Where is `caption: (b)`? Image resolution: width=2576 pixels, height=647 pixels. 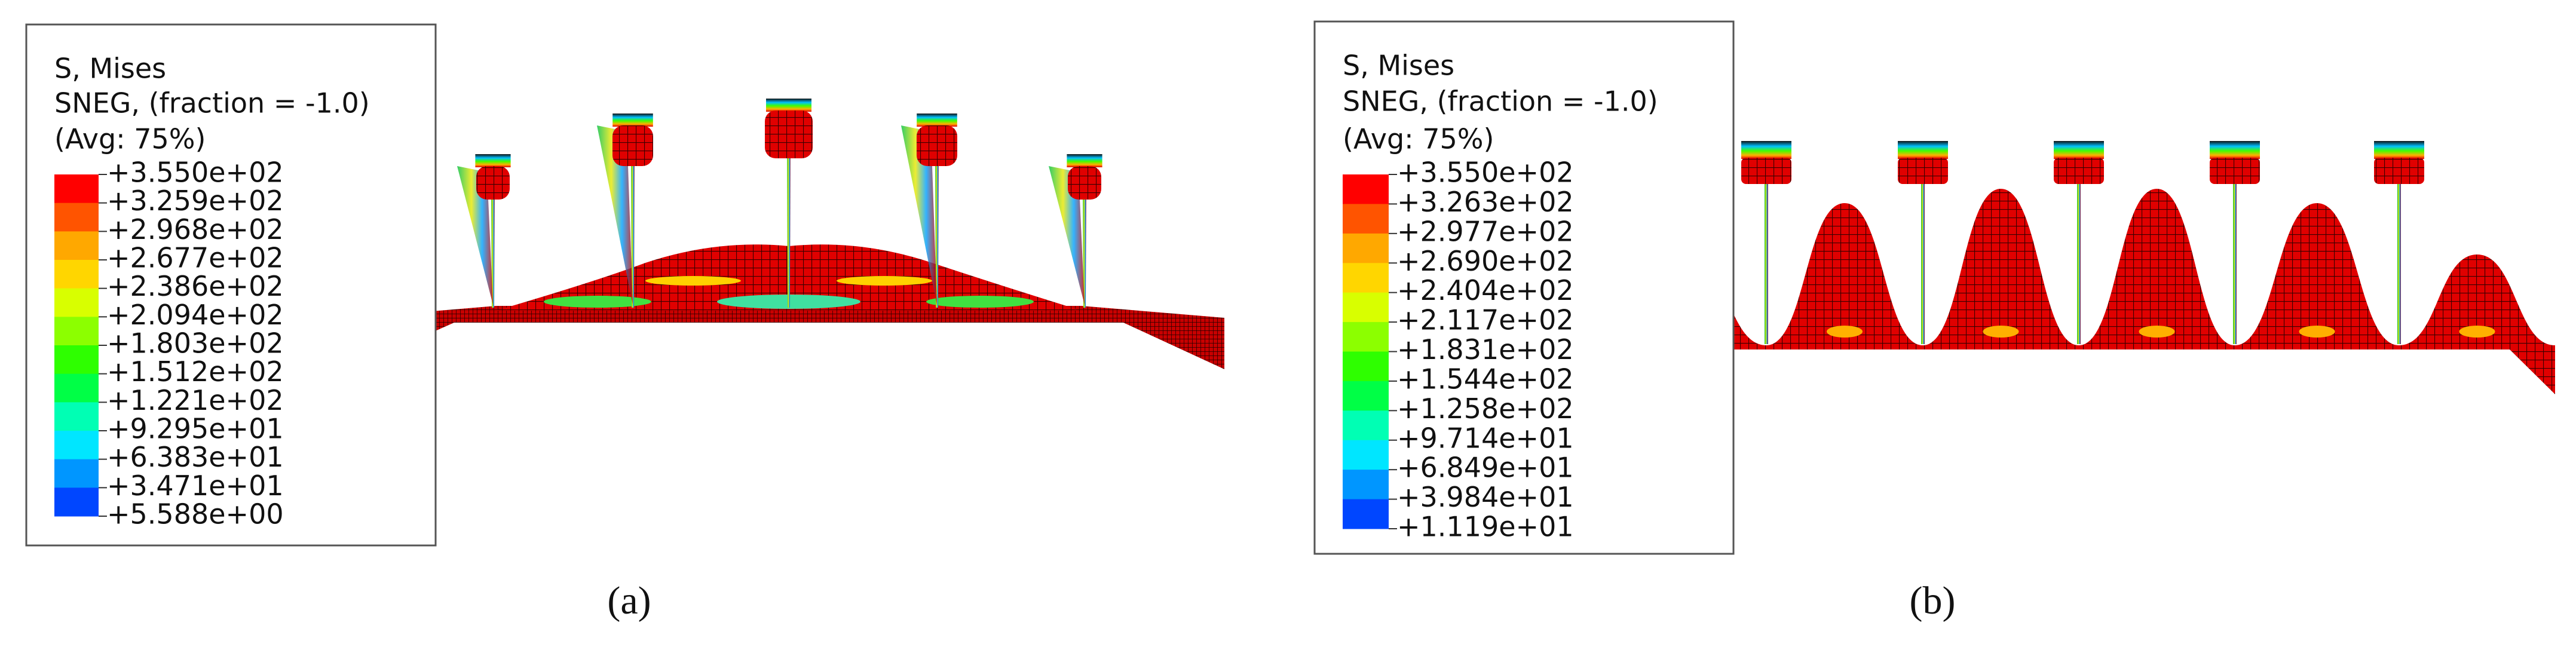 caption: (b) is located at coordinates (1933, 601).